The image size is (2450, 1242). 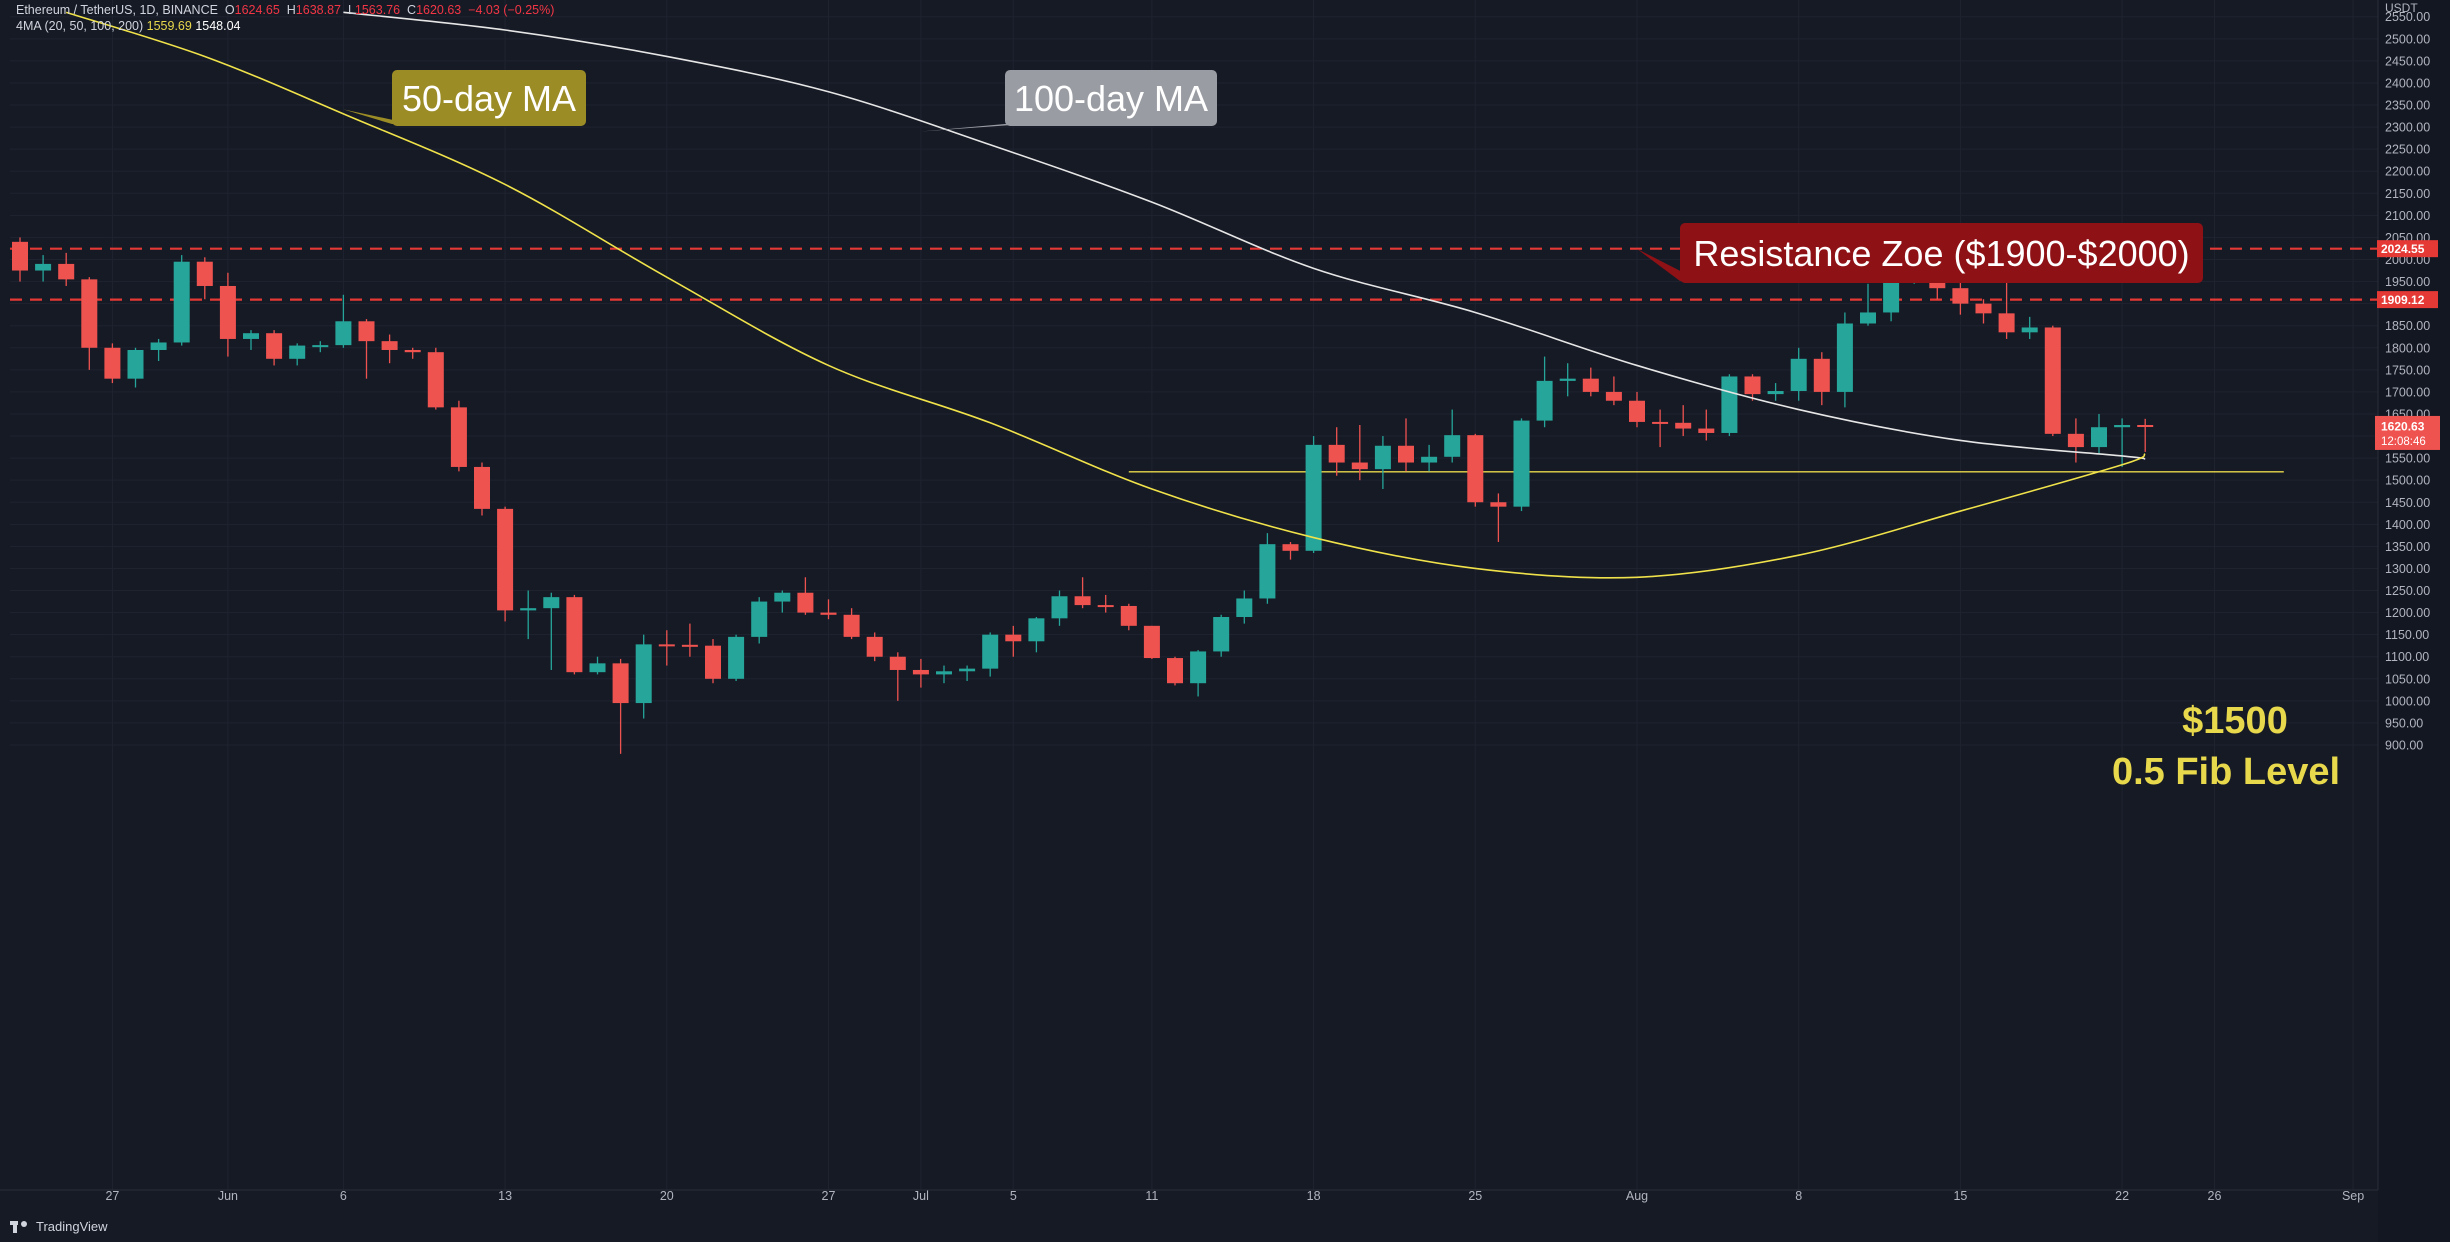 What do you see at coordinates (2404, 746) in the screenshot?
I see `price-axis-tick-label: 900.00` at bounding box center [2404, 746].